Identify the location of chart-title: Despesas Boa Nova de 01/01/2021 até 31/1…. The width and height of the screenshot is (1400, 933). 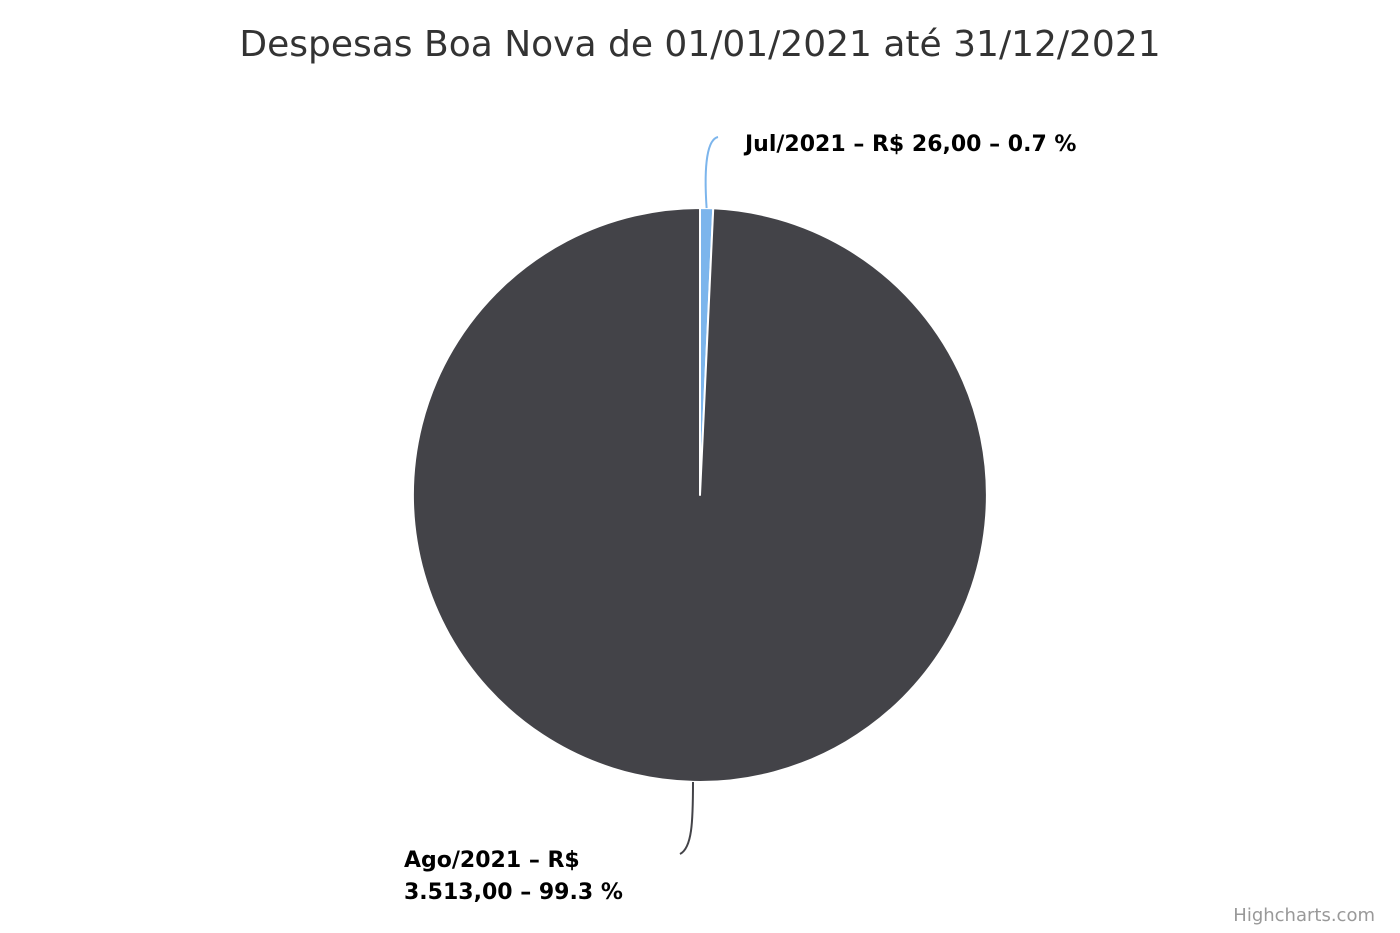
(699, 44).